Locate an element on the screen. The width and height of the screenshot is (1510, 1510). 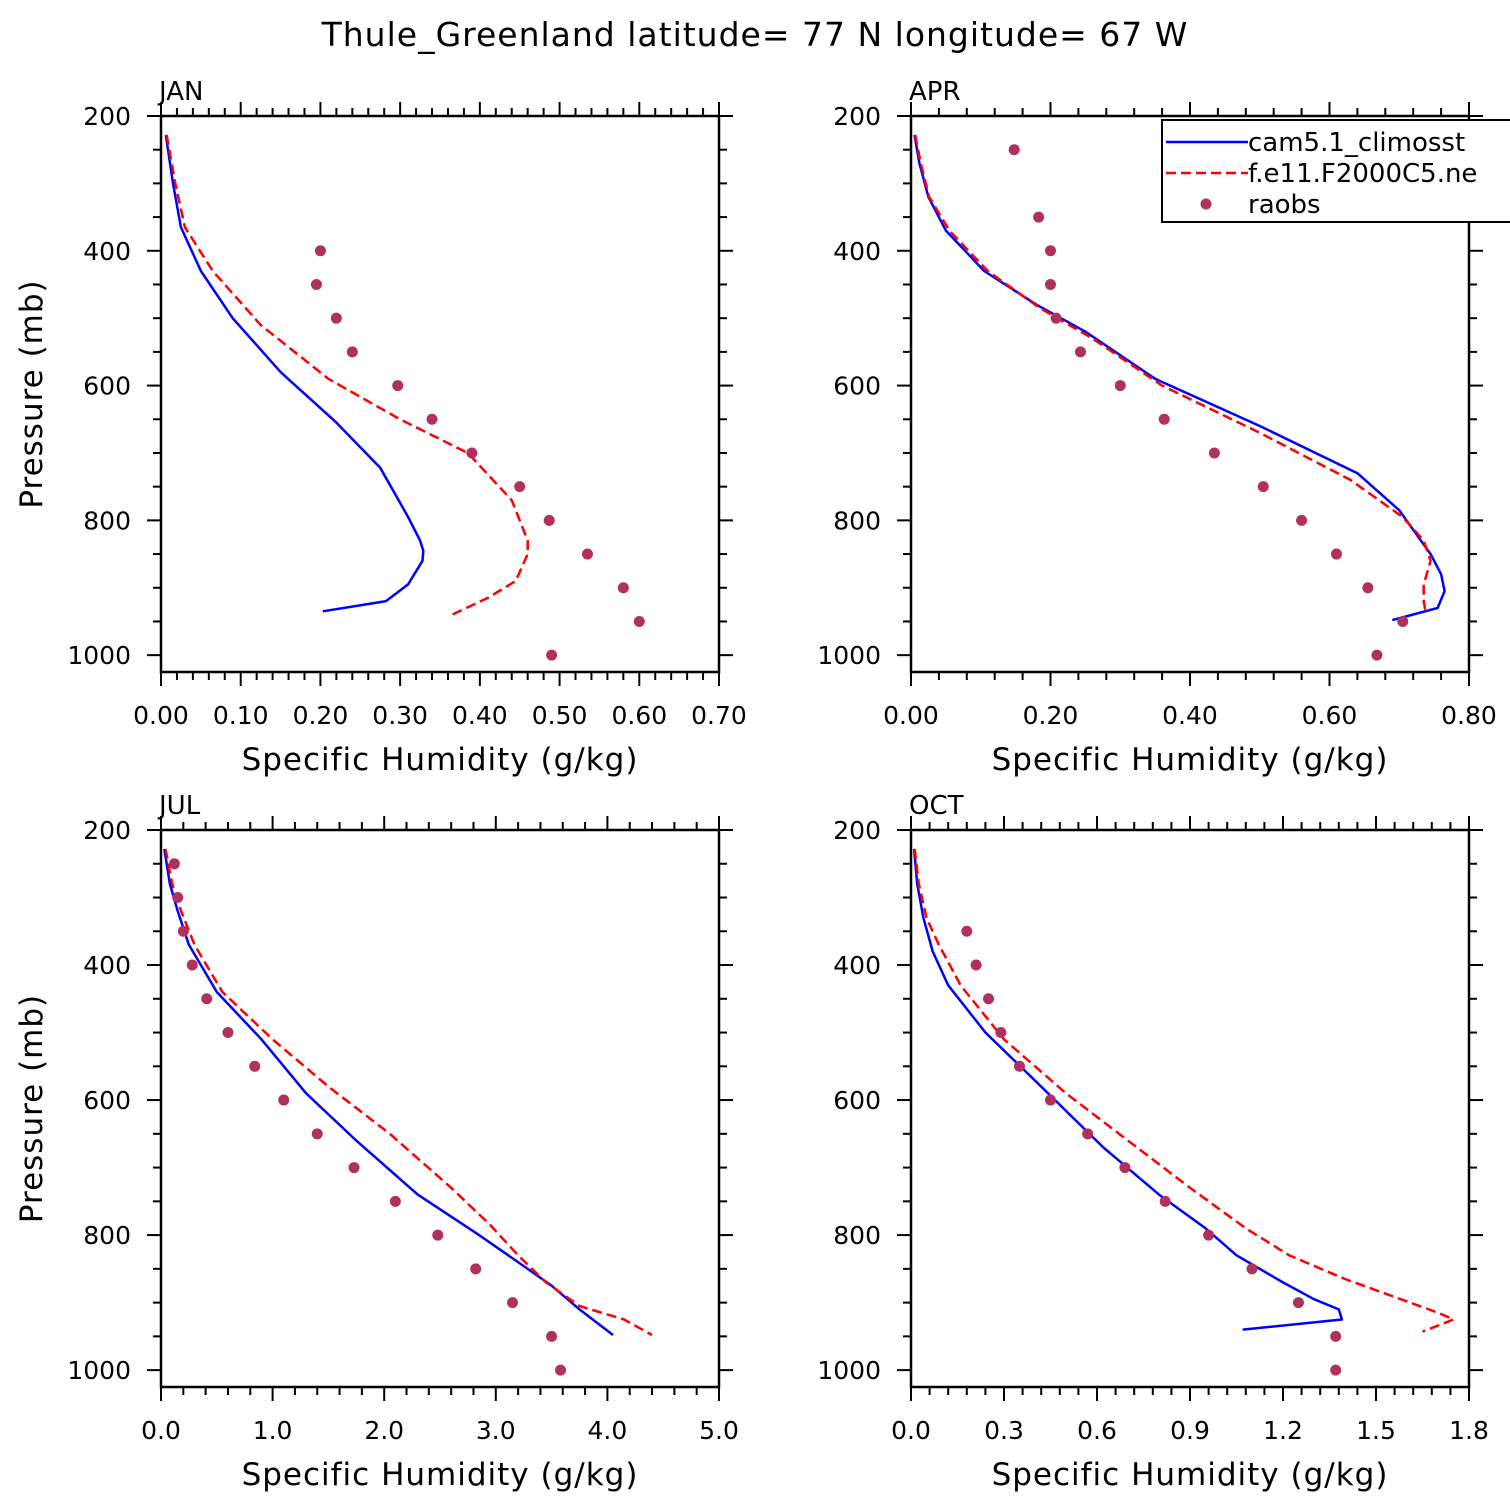
x-tick-label: 0.9 is located at coordinates (1190, 1430).